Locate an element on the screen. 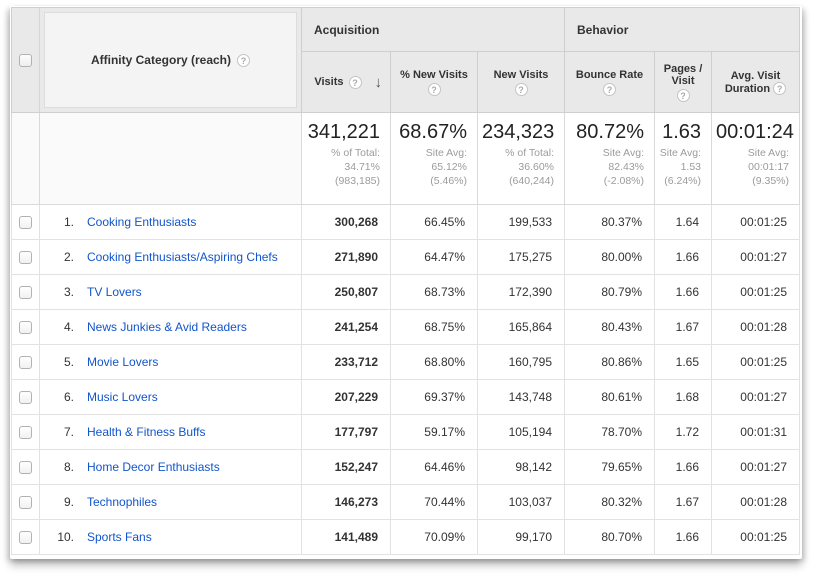 The height and width of the screenshot is (582, 819). row-index: 5. is located at coordinates (68, 362).